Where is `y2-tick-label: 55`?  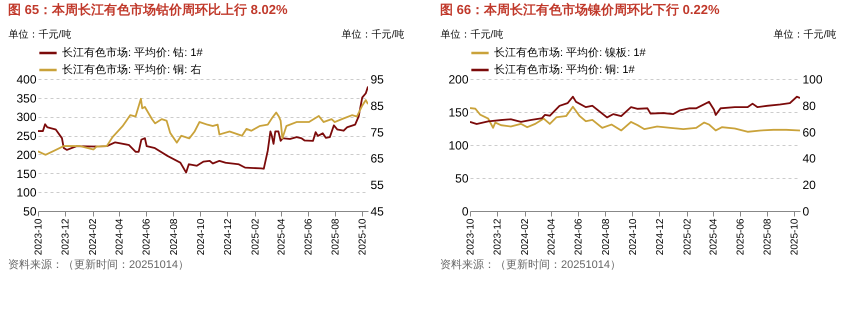 y2-tick-label: 55 is located at coordinates (377, 185).